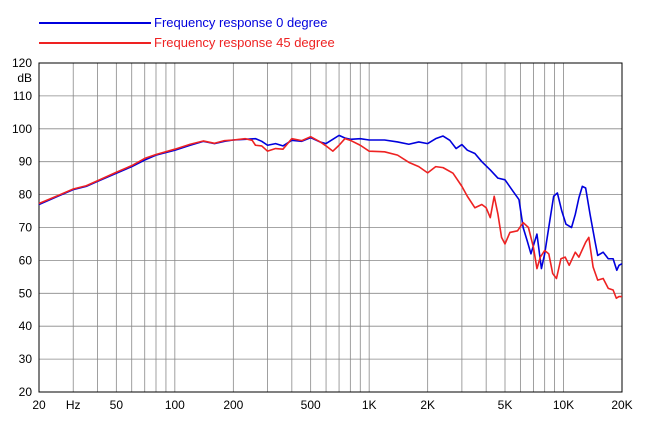 Image resolution: width=650 pixels, height=425 pixels. I want to click on x-tick-label: 50, so click(117, 405).